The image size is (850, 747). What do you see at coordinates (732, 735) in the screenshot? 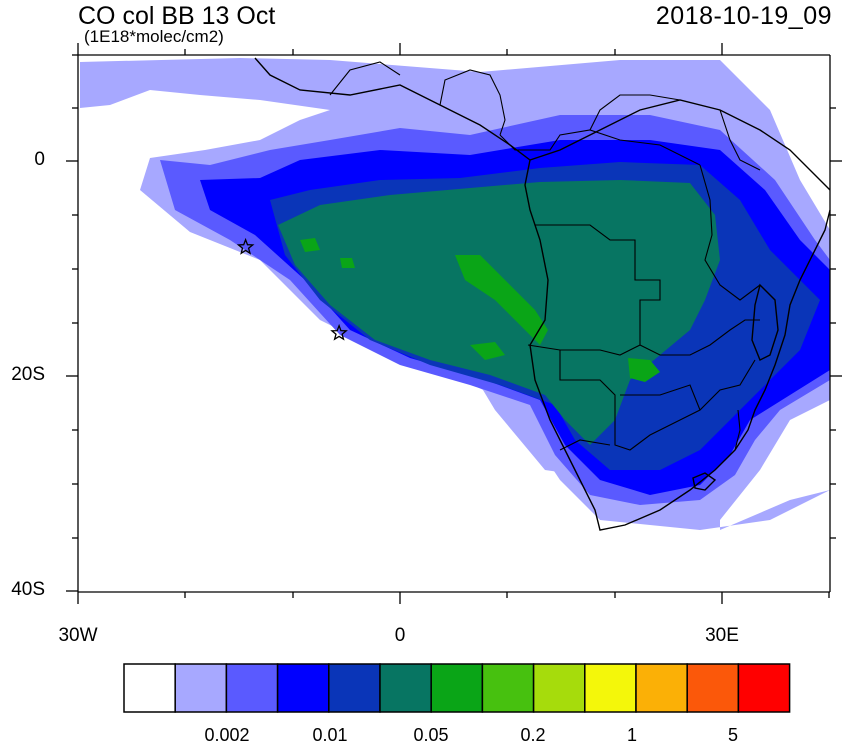
I see `colorbar-label: 5` at bounding box center [732, 735].